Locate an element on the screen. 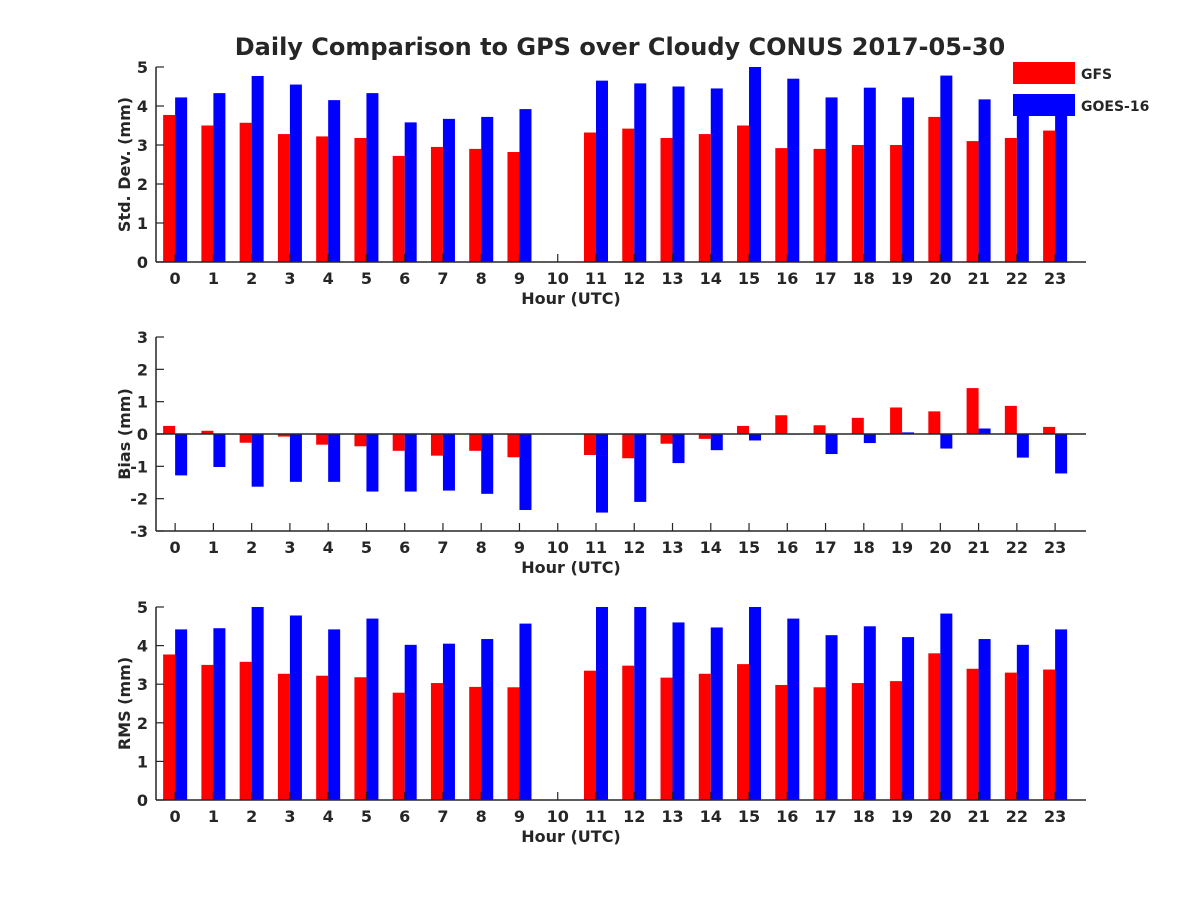 The height and width of the screenshot is (900, 1200). x-tick-label: 19 is located at coordinates (902, 278).